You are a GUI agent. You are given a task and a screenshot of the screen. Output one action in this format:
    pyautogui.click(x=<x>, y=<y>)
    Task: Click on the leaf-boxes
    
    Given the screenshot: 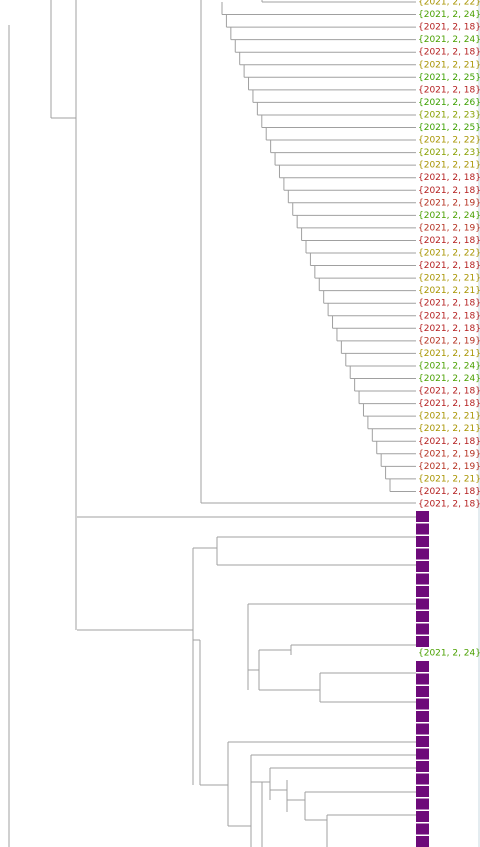 What is the action you would take?
    pyautogui.click(x=422, y=679)
    